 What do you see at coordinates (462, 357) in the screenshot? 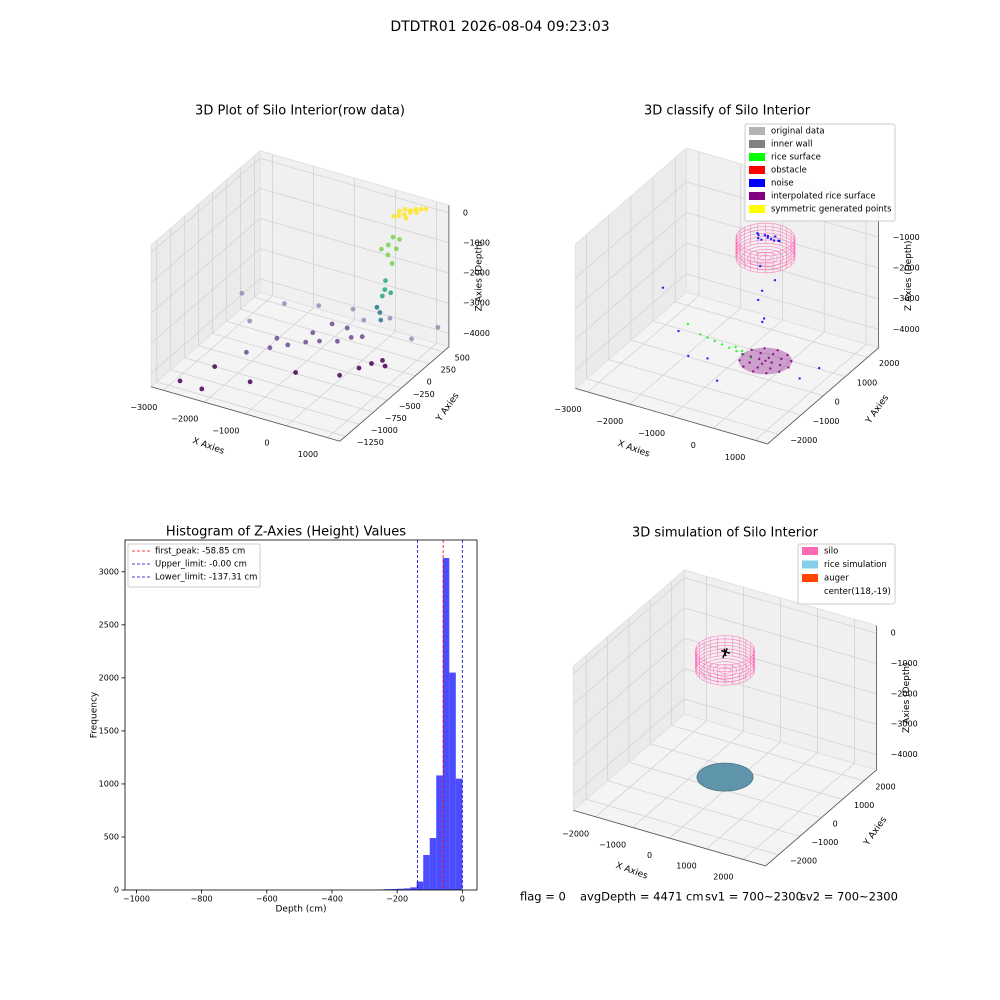
I see `y-tick-label: 500` at bounding box center [462, 357].